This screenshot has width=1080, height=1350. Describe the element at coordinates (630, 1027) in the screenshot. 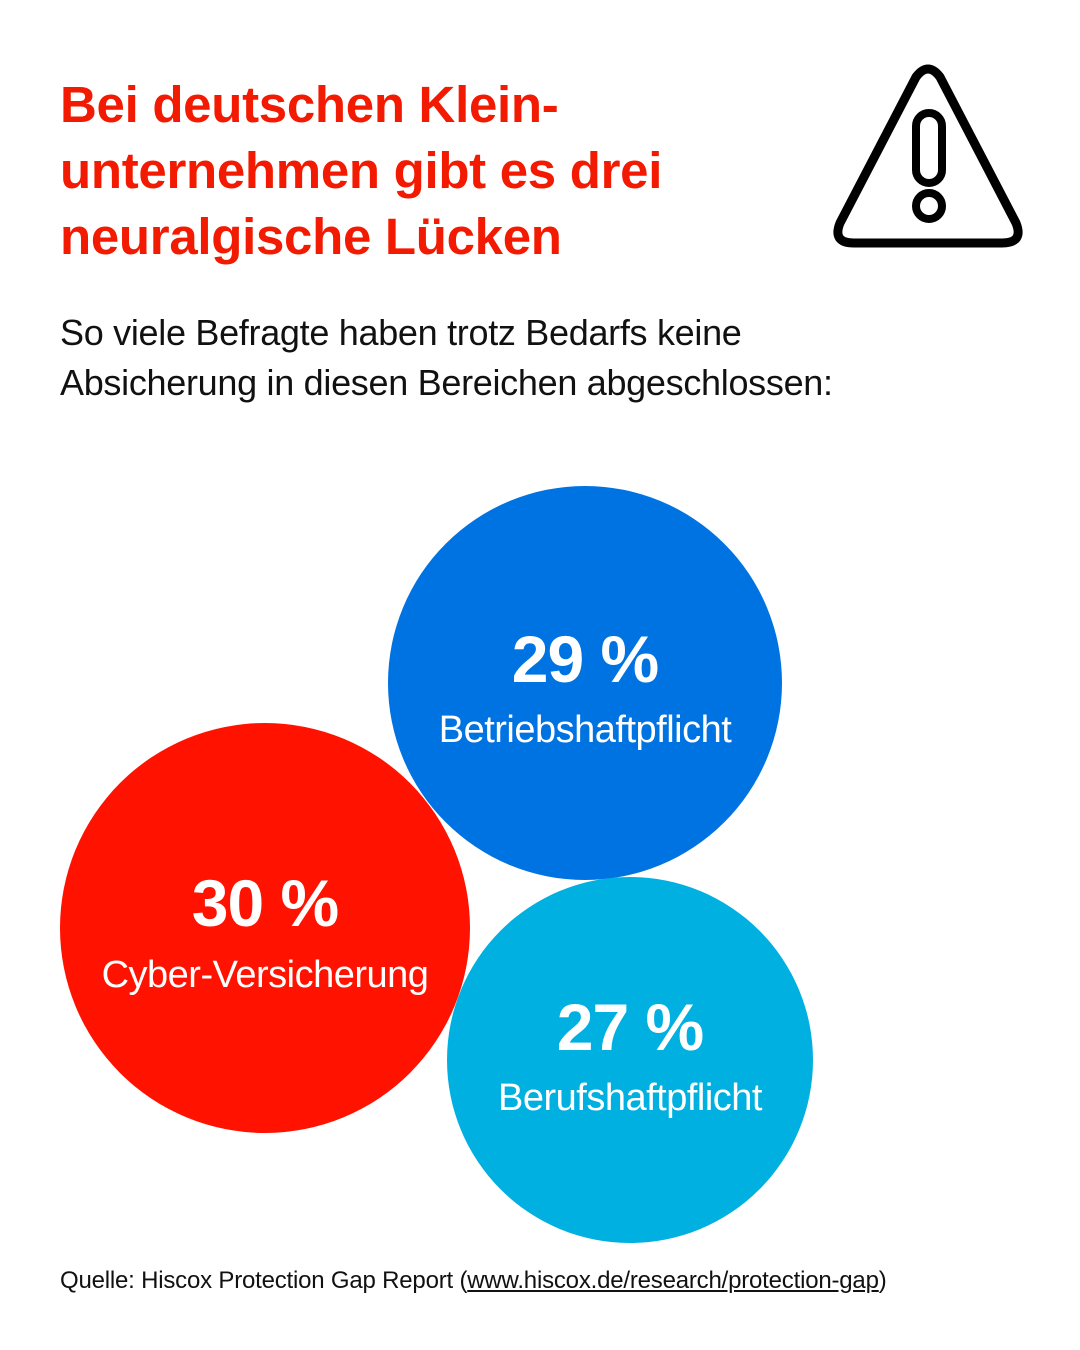

I see `bubble-value: 27 %` at that location.